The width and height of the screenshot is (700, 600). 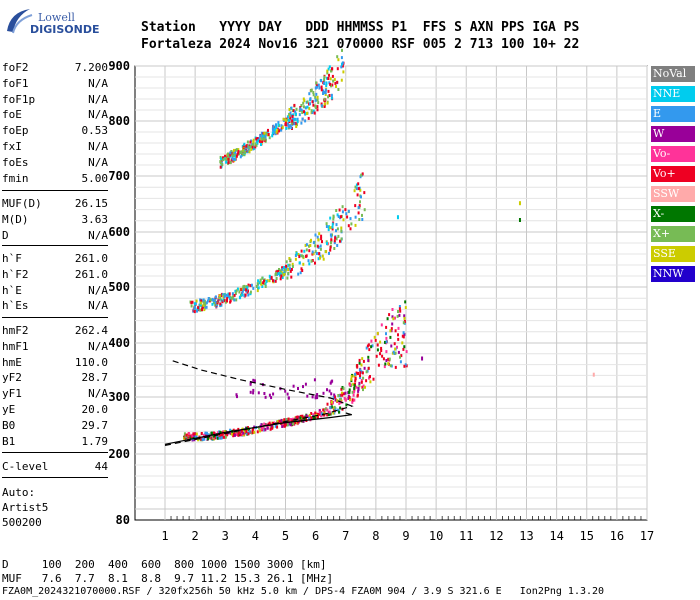 I want to click on legend-item: NNW, so click(x=673, y=274).